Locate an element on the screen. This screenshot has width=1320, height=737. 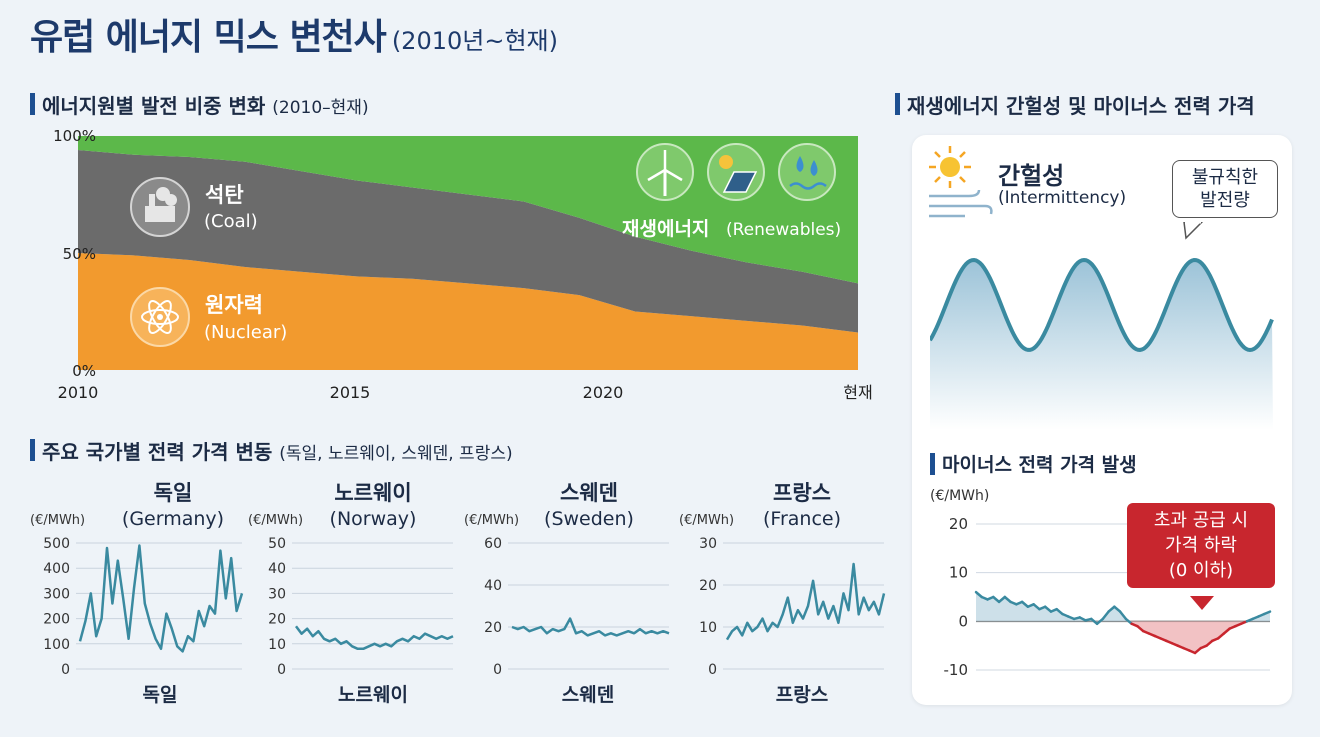
mini-title-france-en: (France) is located at coordinates (801, 519).